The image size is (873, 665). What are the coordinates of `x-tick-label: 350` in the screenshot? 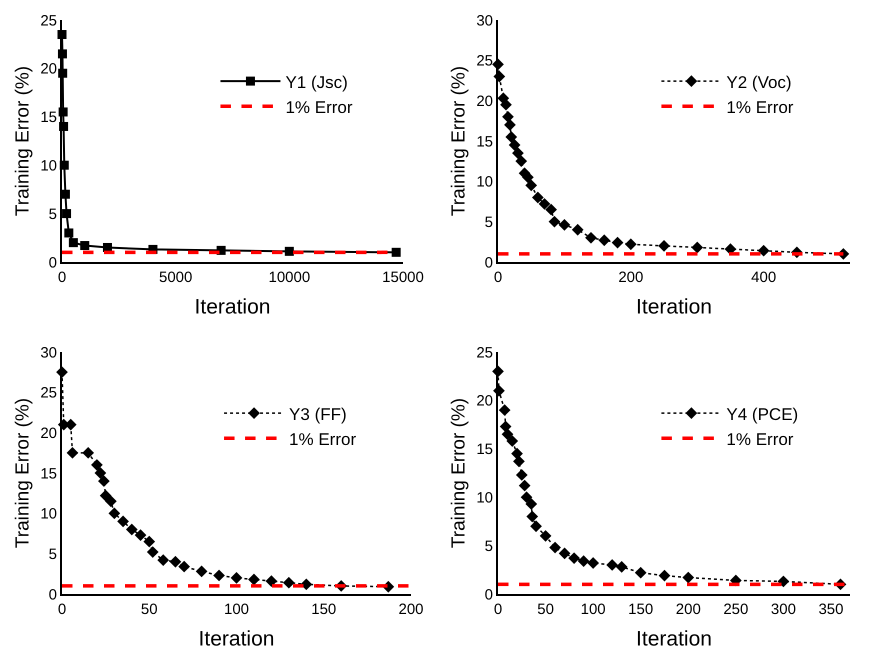 It's located at (831, 609).